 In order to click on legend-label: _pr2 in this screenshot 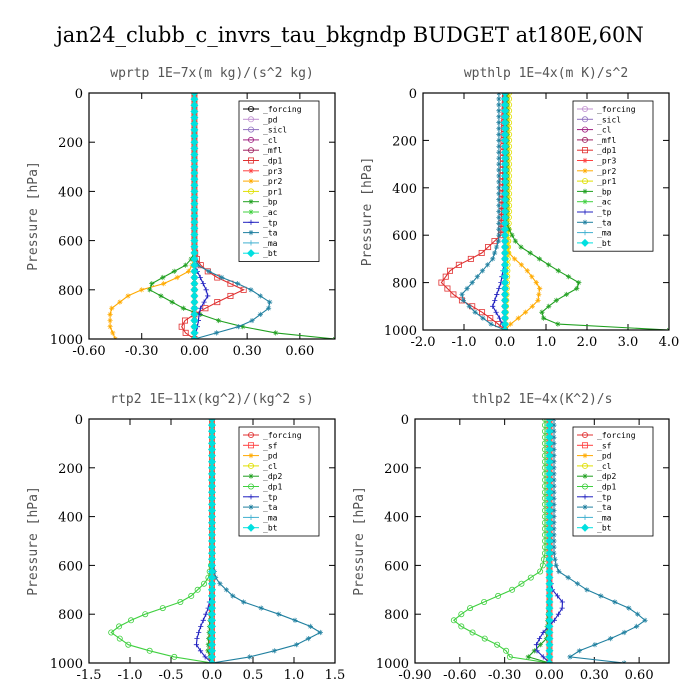, I will do `click(272, 181)`.